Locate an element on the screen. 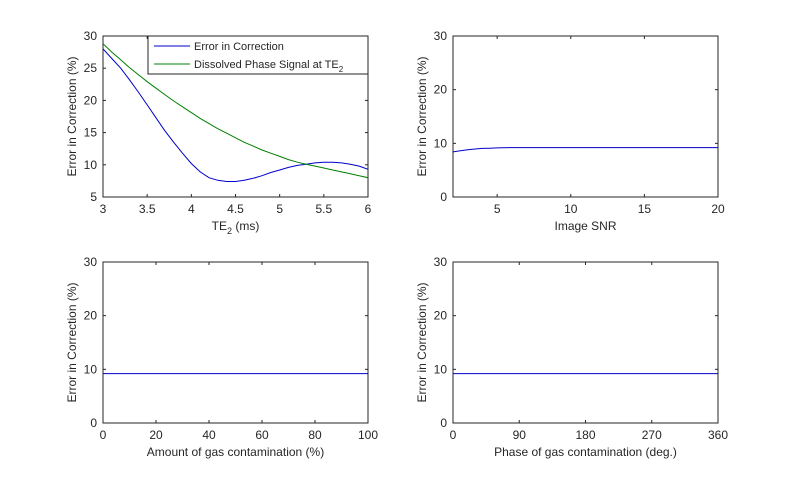 Image resolution: width=793 pixels, height=478 pixels. x-tick-label: 40 is located at coordinates (209, 435).